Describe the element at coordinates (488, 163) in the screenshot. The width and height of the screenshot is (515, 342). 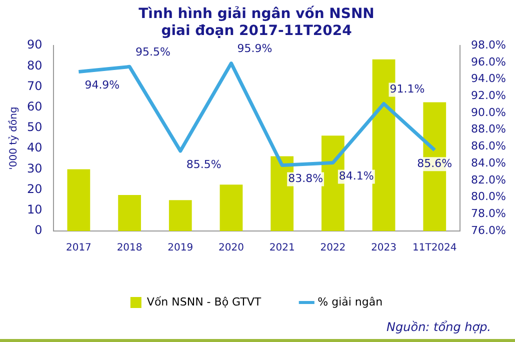
I see `y2-tick-label: 84.0%` at that location.